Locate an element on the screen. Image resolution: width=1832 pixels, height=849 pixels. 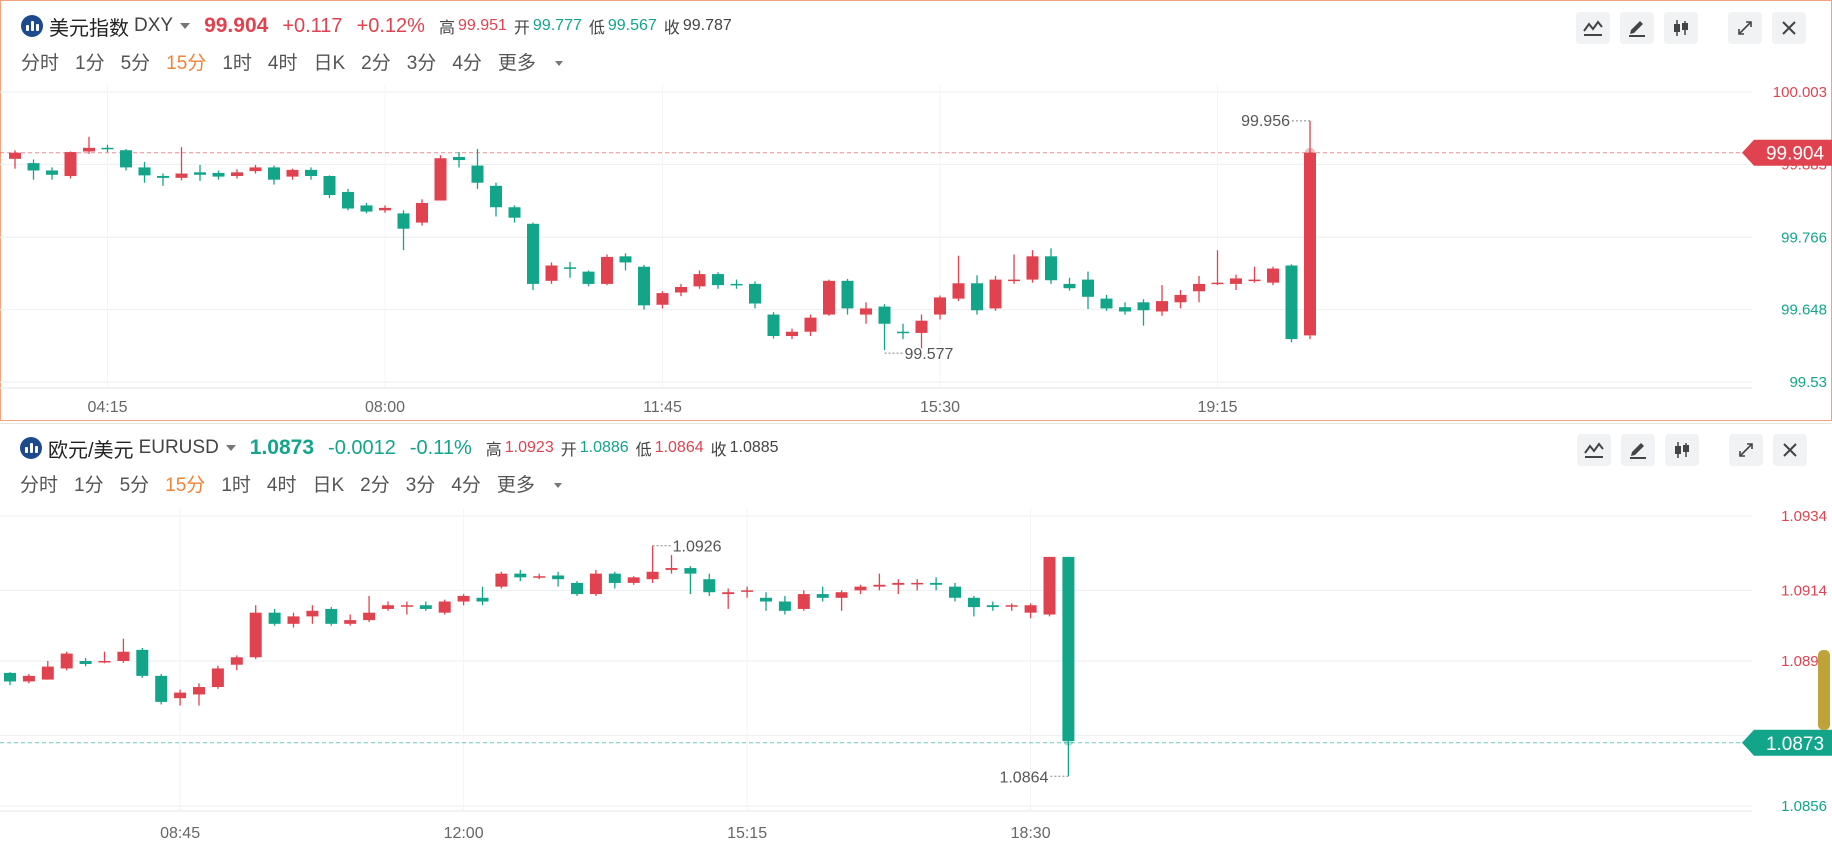
y-tick-label: 1.0856 is located at coordinates (1804, 806).